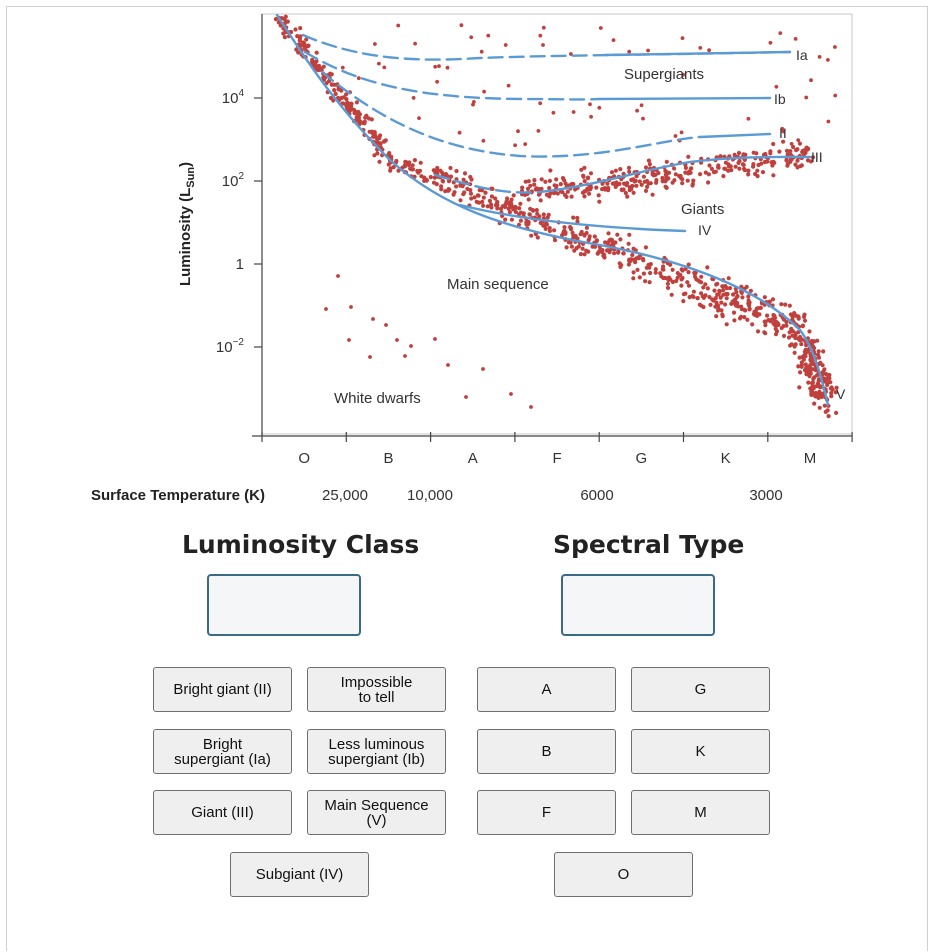 The image size is (936, 952). Describe the element at coordinates (301, 544) in the screenshot. I see `luminosity-class-heading: Luminosity Class` at that location.